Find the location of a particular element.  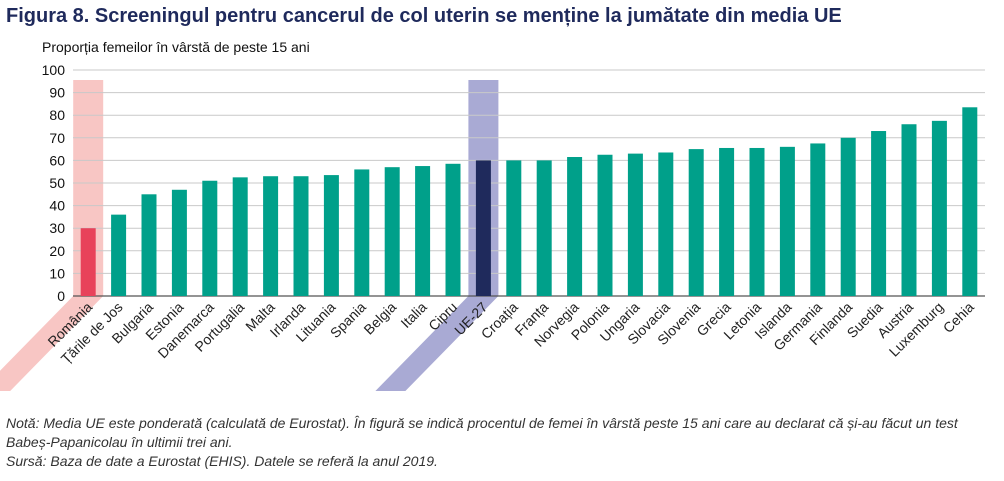

y-tick-label: 100 is located at coordinates (54, 70).